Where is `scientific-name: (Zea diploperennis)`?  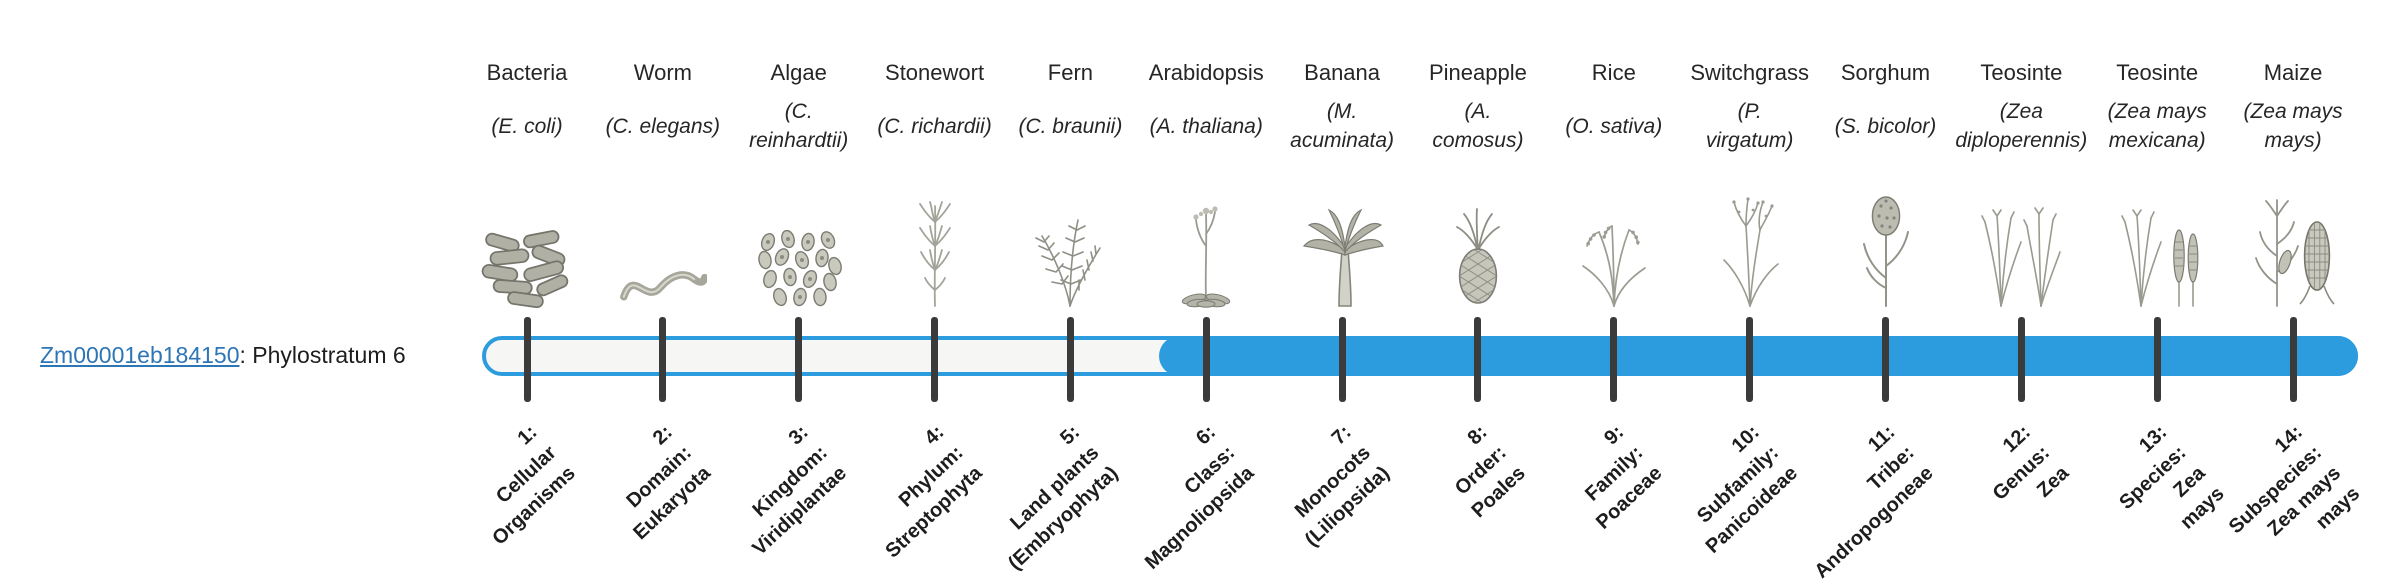
scientific-name: (Zea diploperennis) is located at coordinates (2021, 126).